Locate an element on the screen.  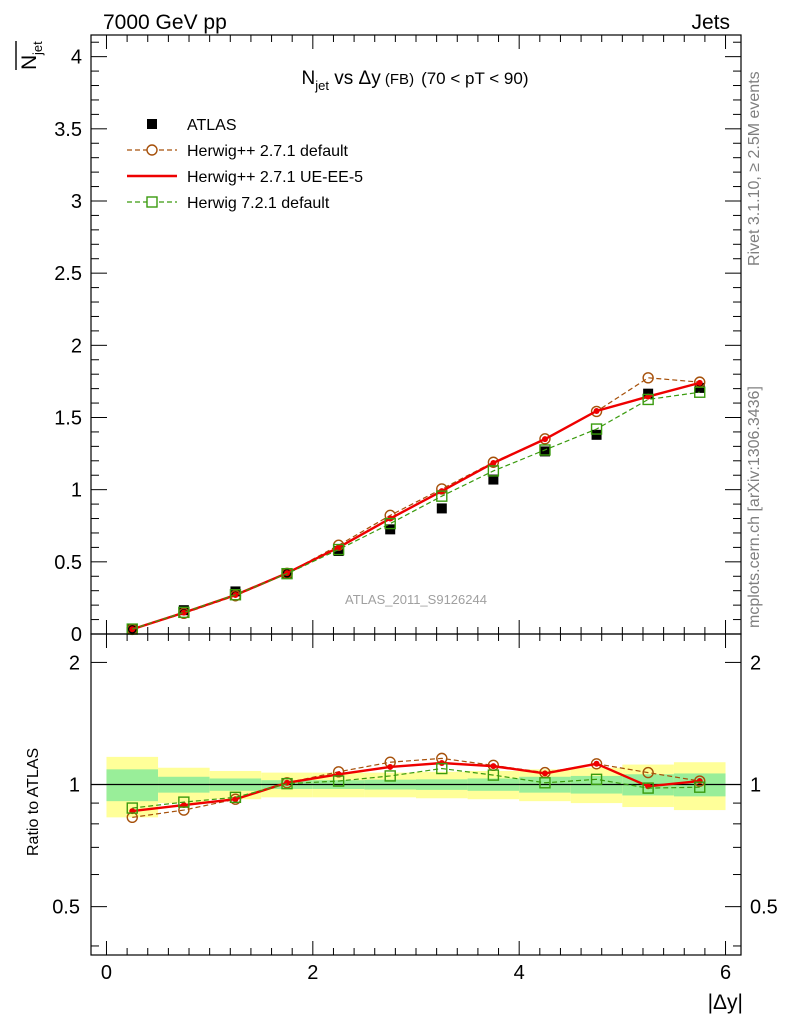
ratio-y-tick-label-right: 2 is located at coordinates (755, 663).